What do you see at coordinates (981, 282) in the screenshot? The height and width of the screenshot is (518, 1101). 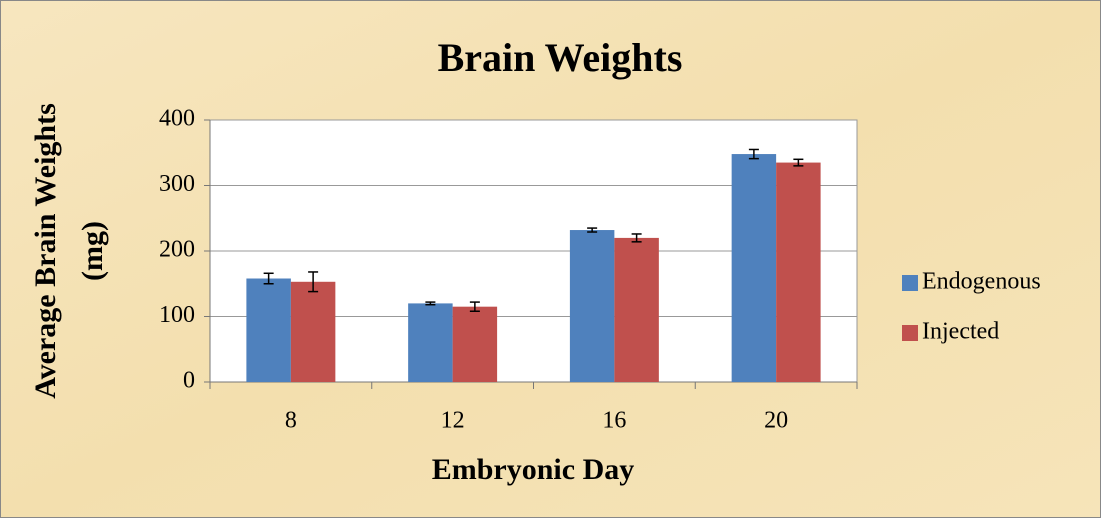 I see `legend-label: Endogenous` at bounding box center [981, 282].